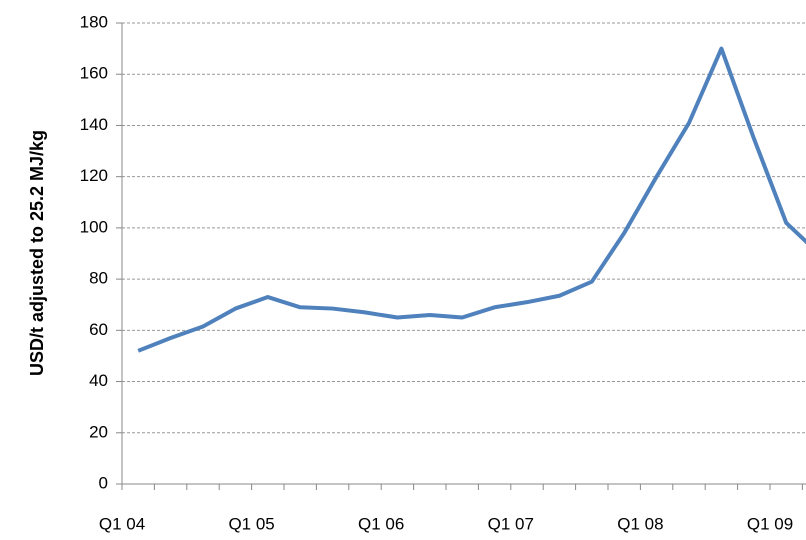  Describe the element at coordinates (94, 21) in the screenshot. I see `y-tick-label: 180` at that location.